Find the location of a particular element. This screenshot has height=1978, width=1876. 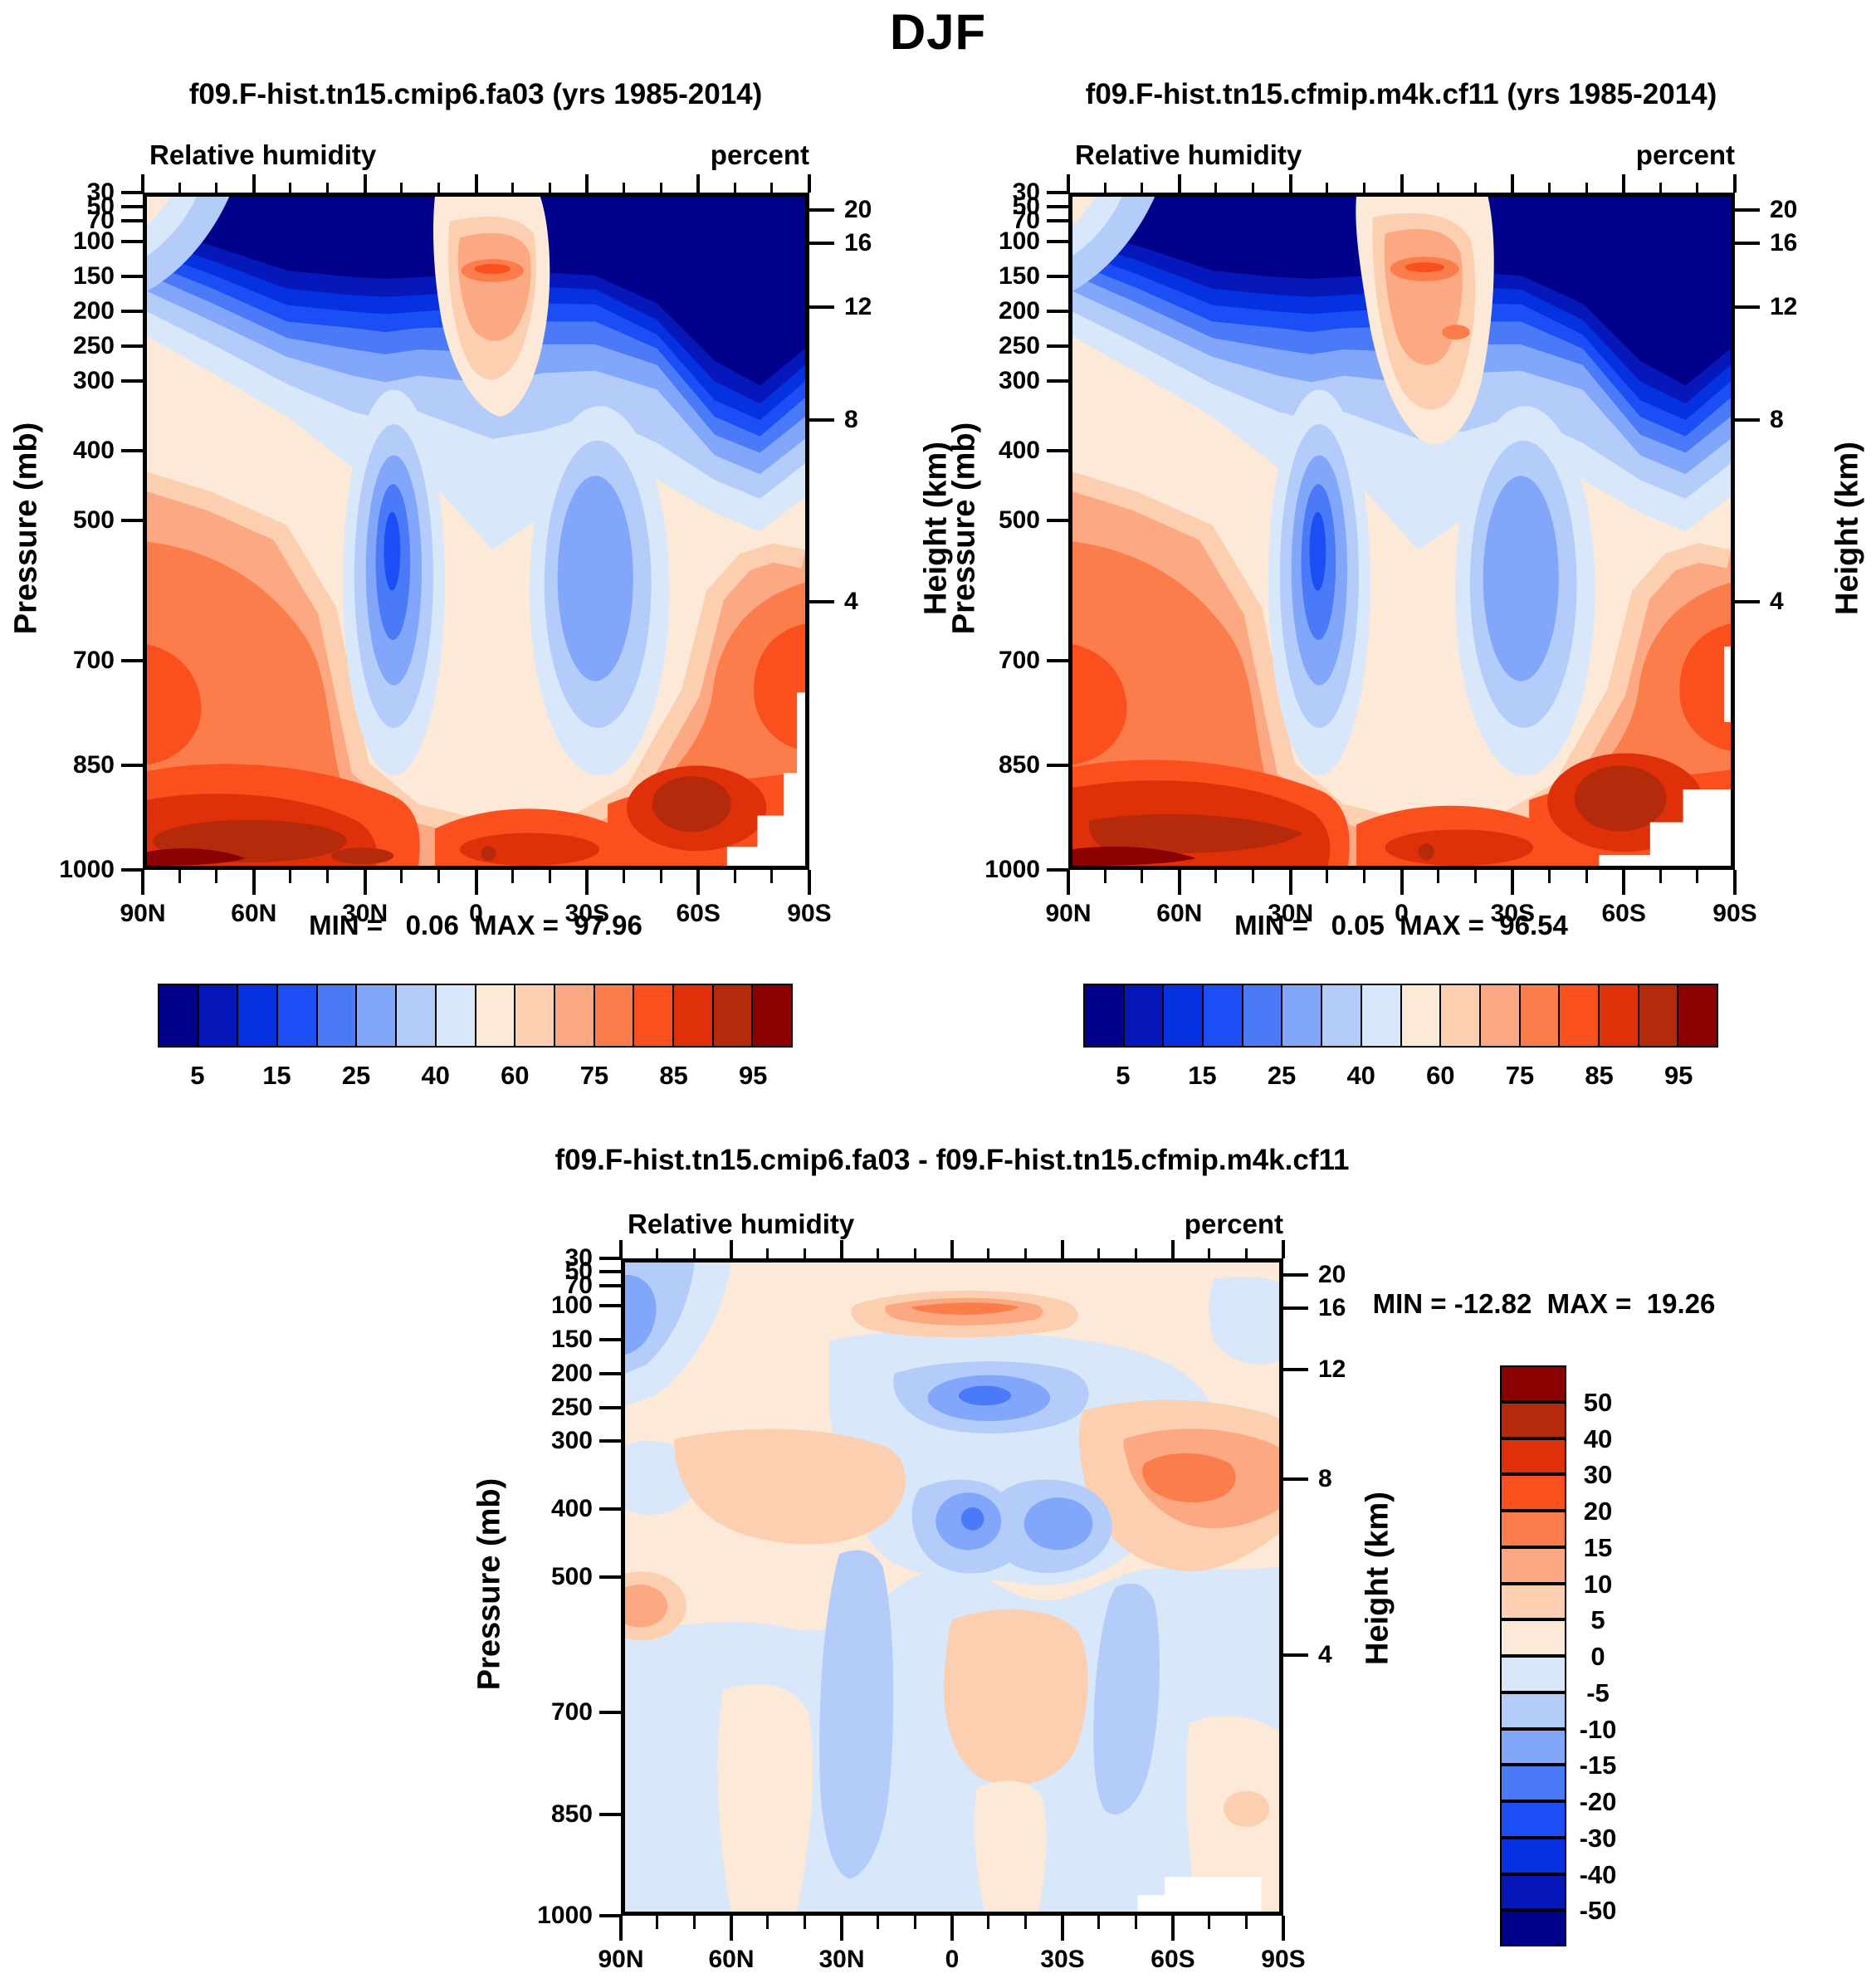

colorbar-label: 40 is located at coordinates (435, 1076).